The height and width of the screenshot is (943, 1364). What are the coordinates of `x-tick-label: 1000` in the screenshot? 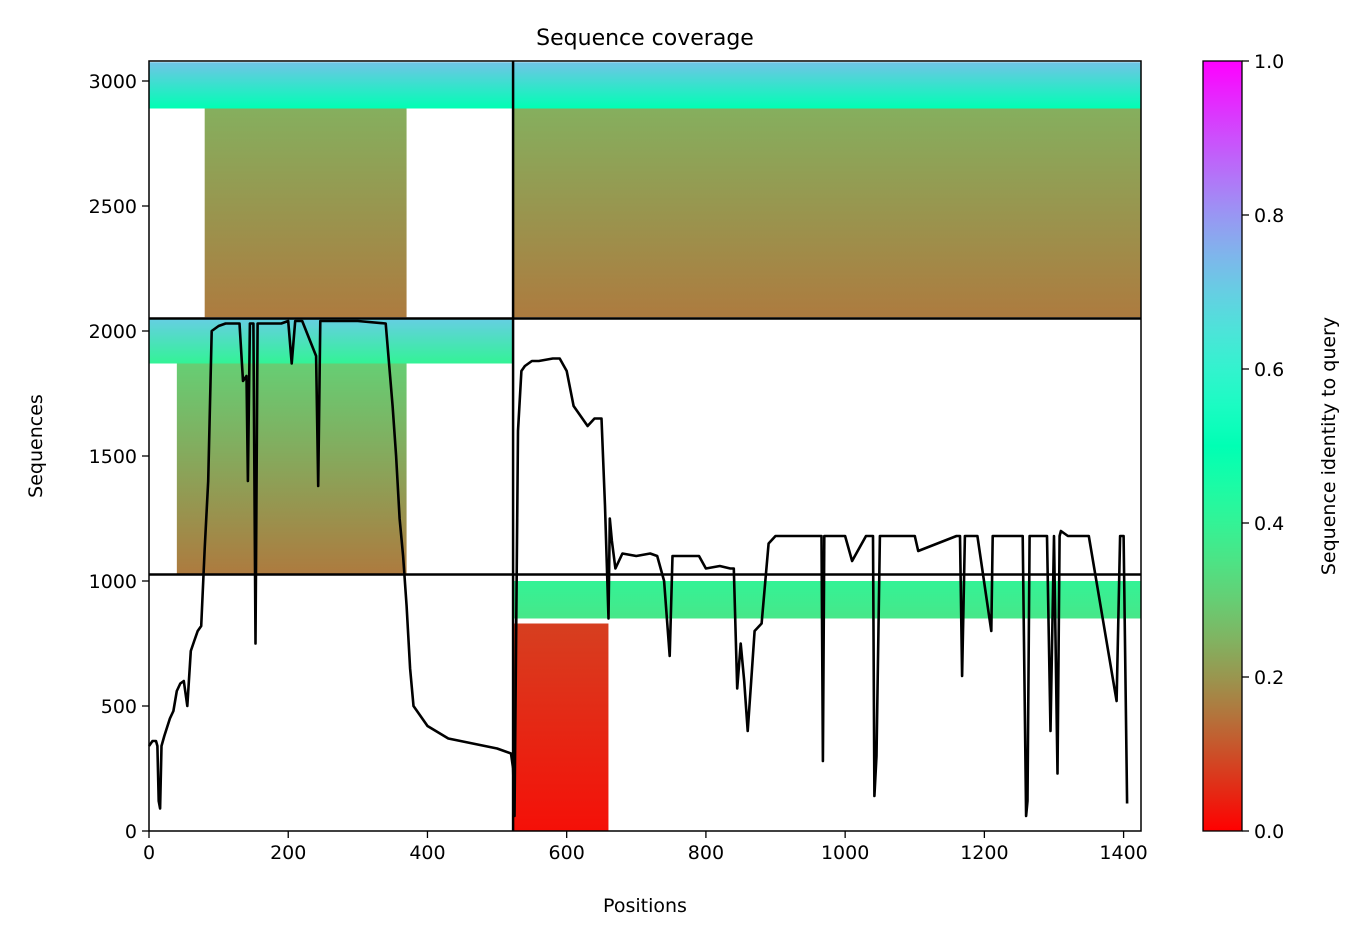 It's located at (845, 853).